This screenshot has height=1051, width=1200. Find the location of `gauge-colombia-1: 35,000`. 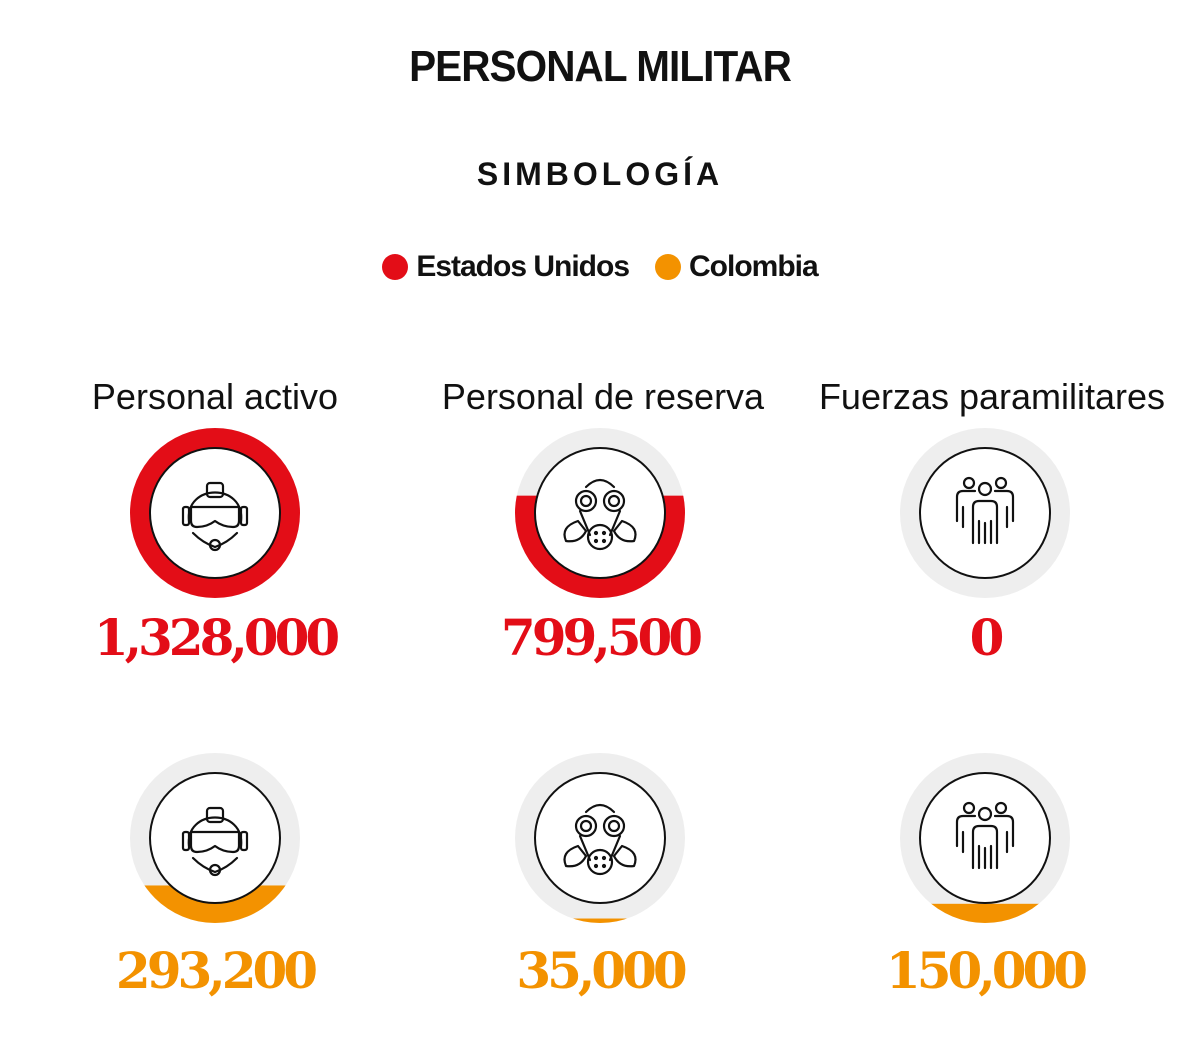

gauge-colombia-1: 35,000 is located at coordinates (602, 876).